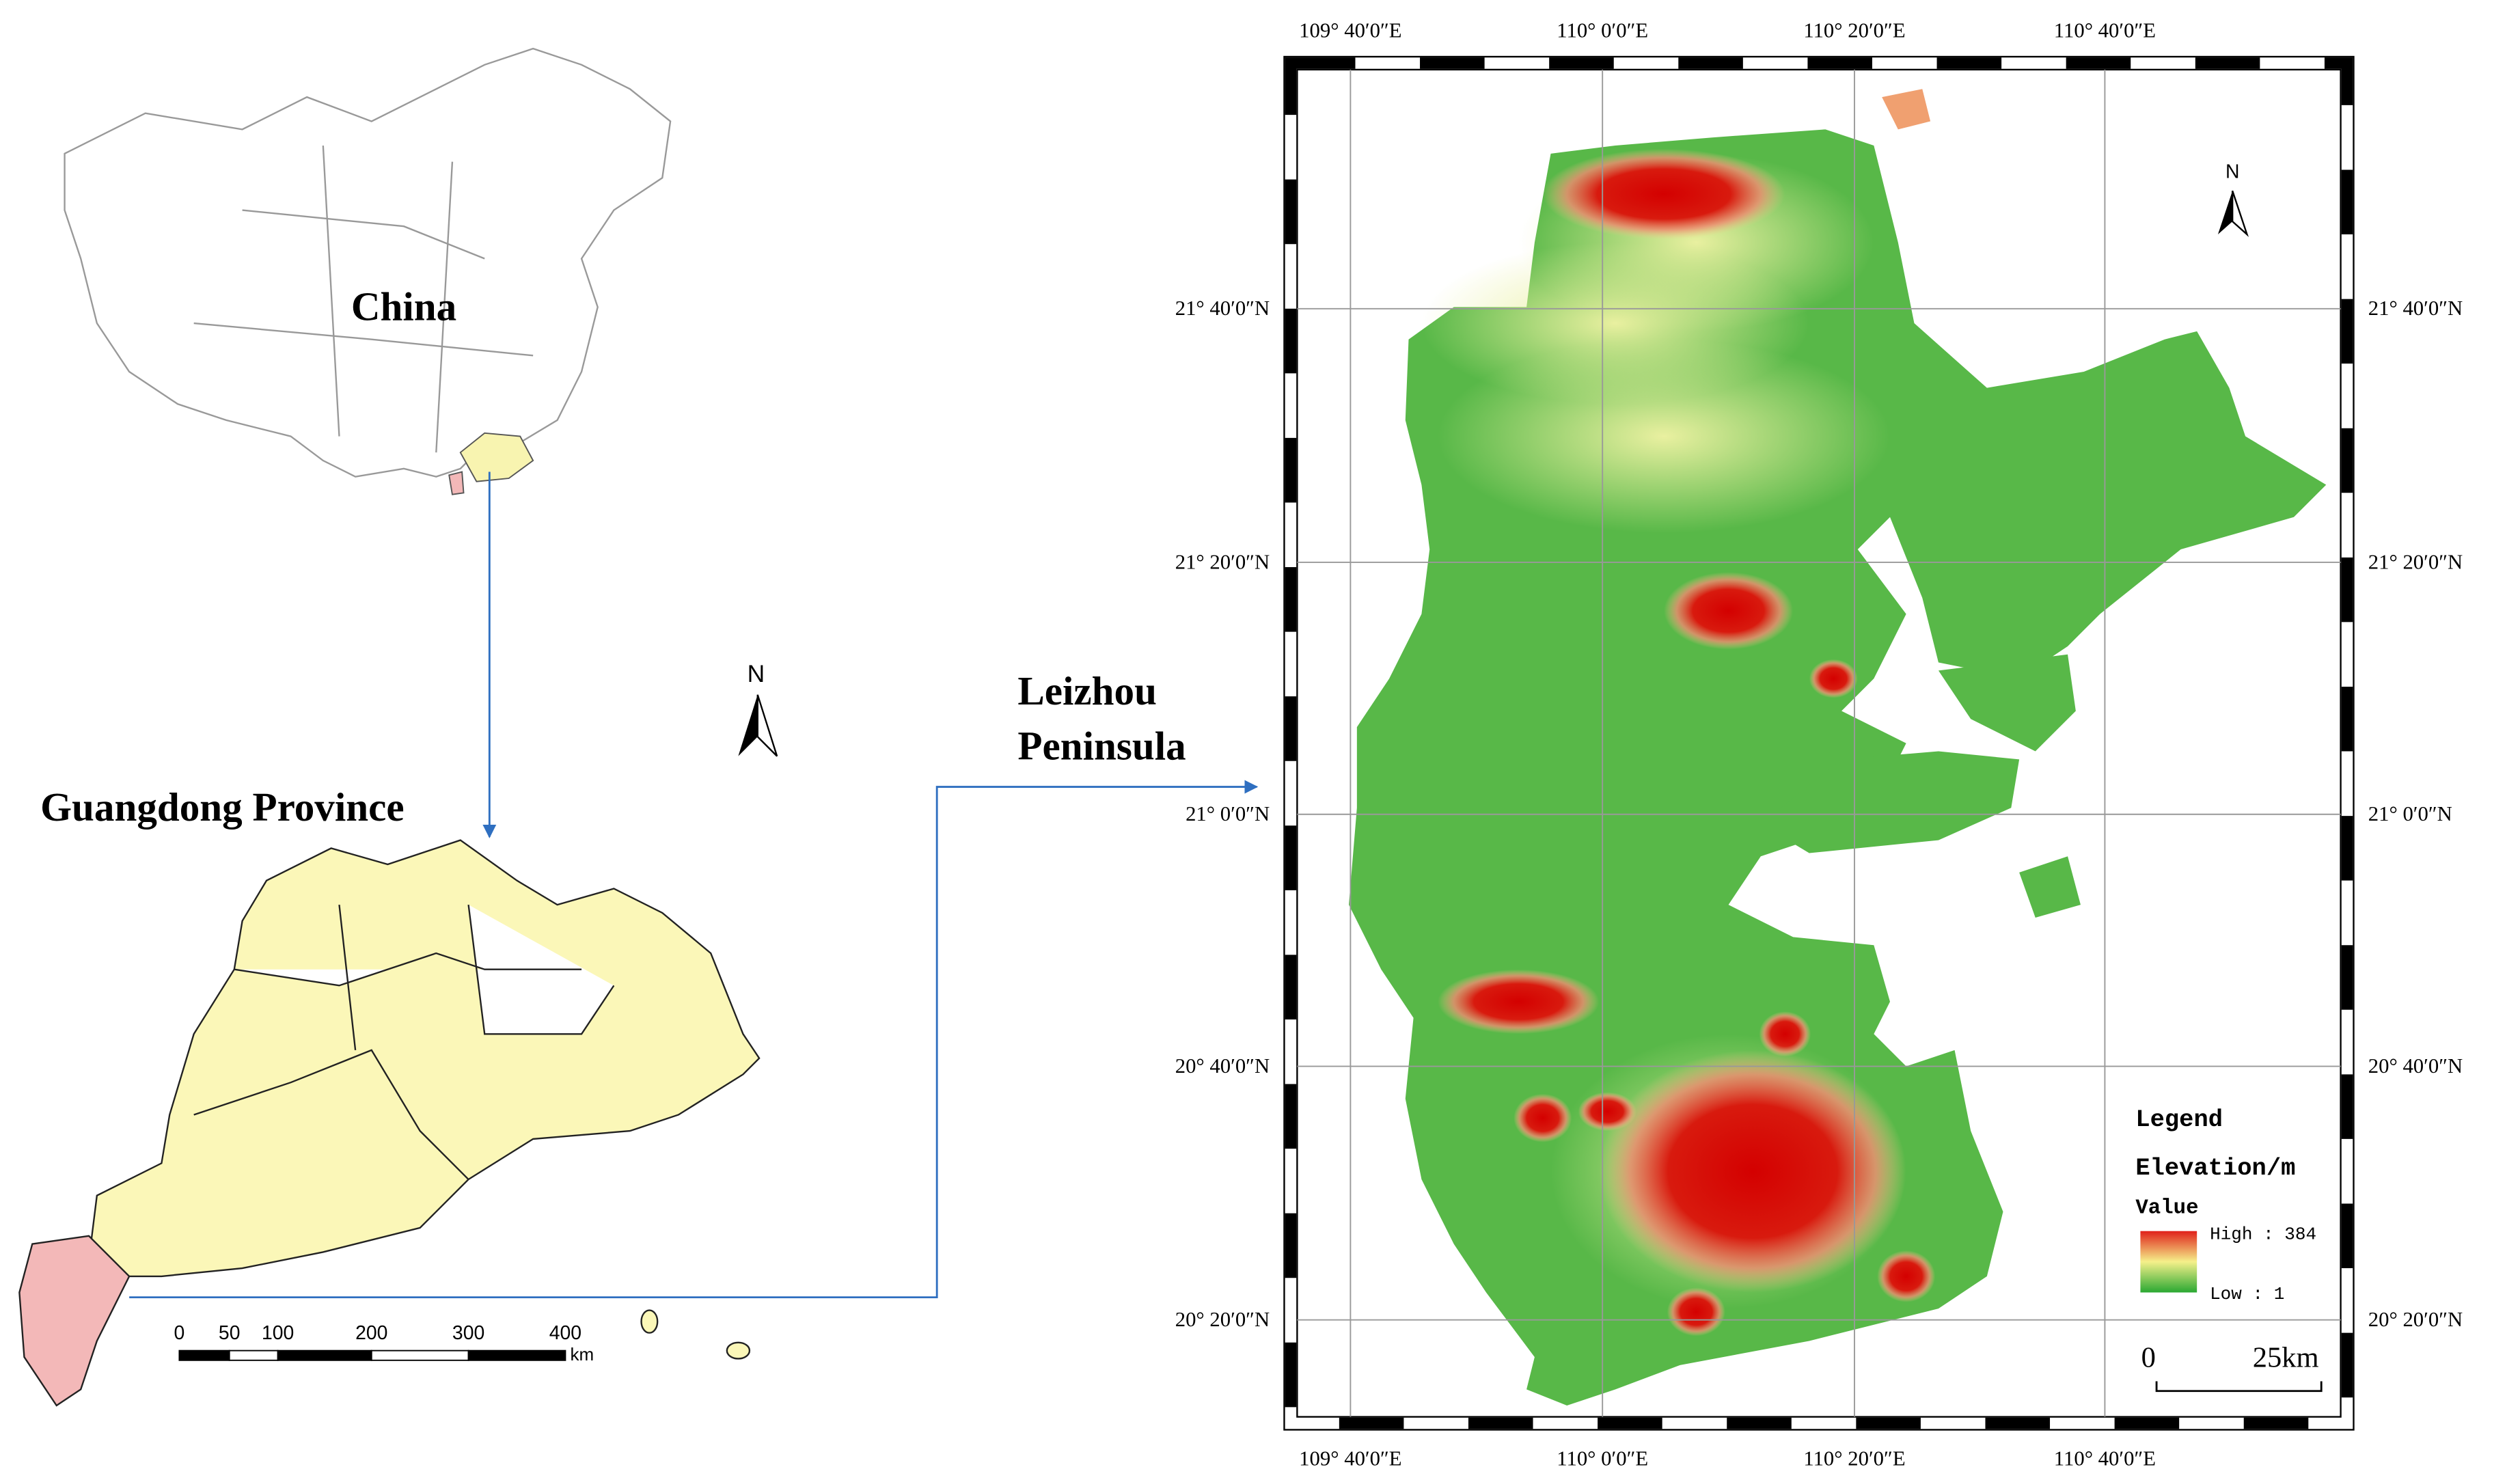 The width and height of the screenshot is (2520, 1480). I want to click on legend-field: Elevation/m, so click(2215, 1168).